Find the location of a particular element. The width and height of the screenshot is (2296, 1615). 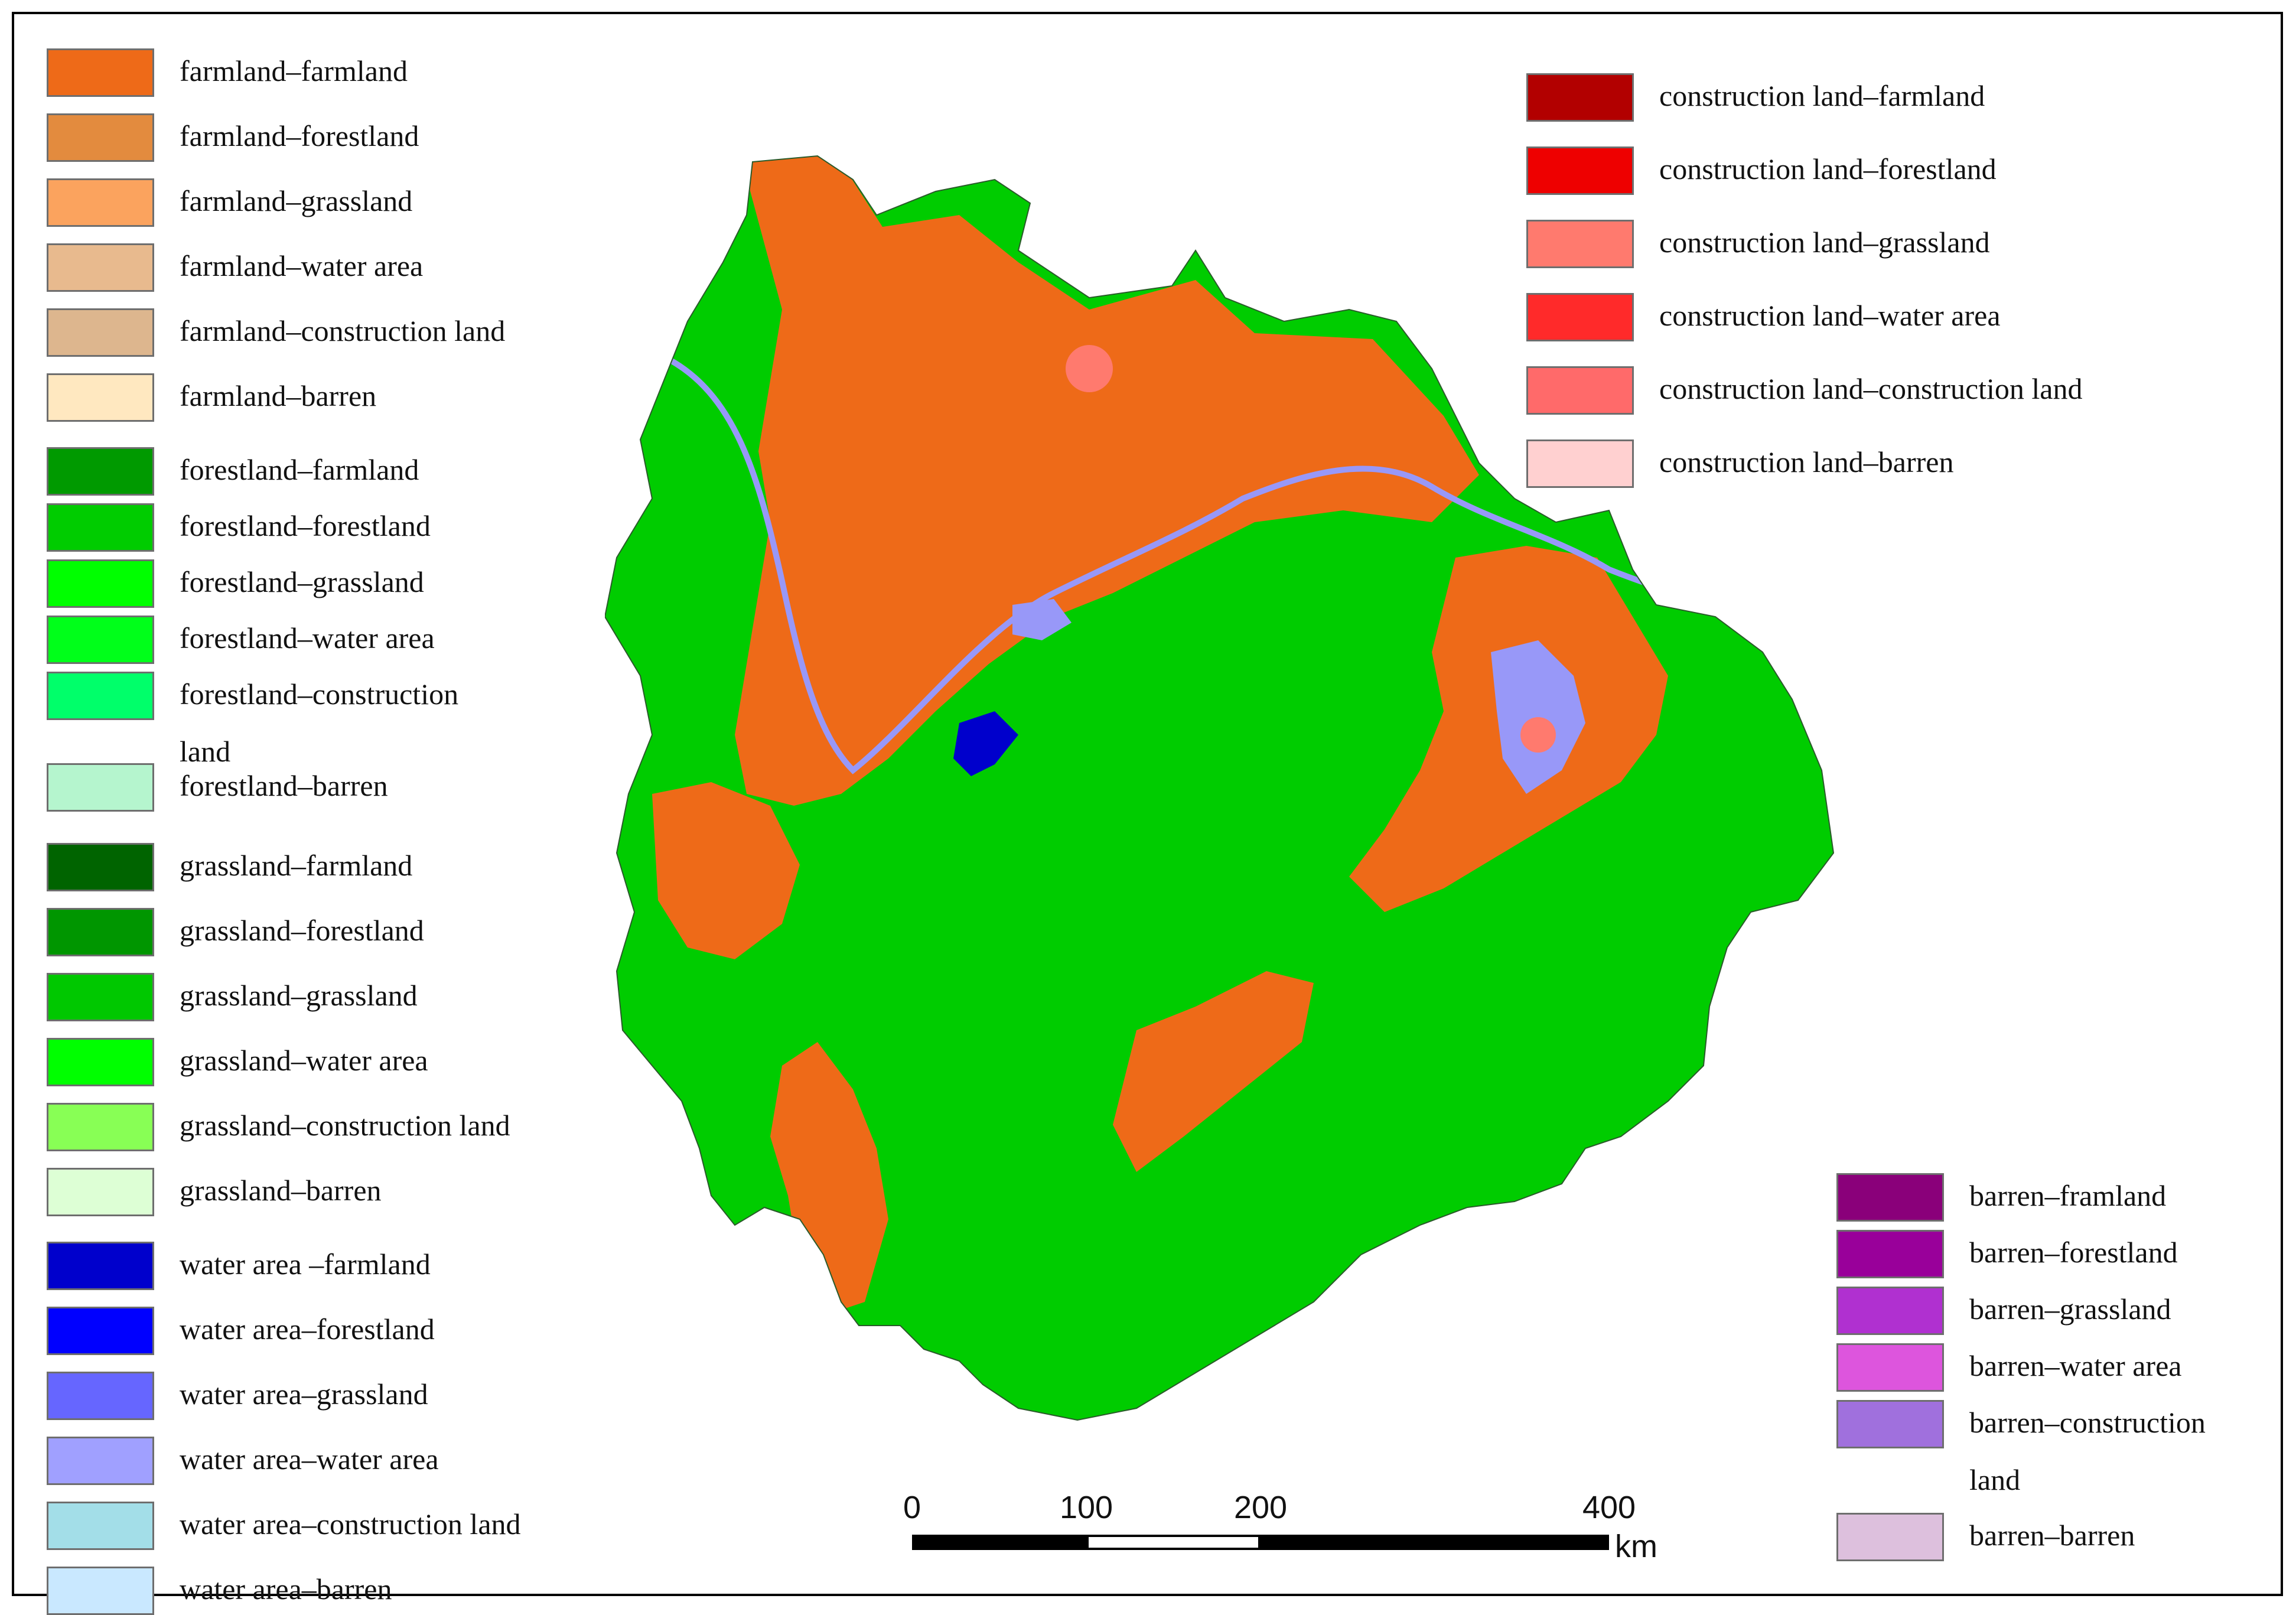

legend-label: water area–barren is located at coordinates (286, 1589).